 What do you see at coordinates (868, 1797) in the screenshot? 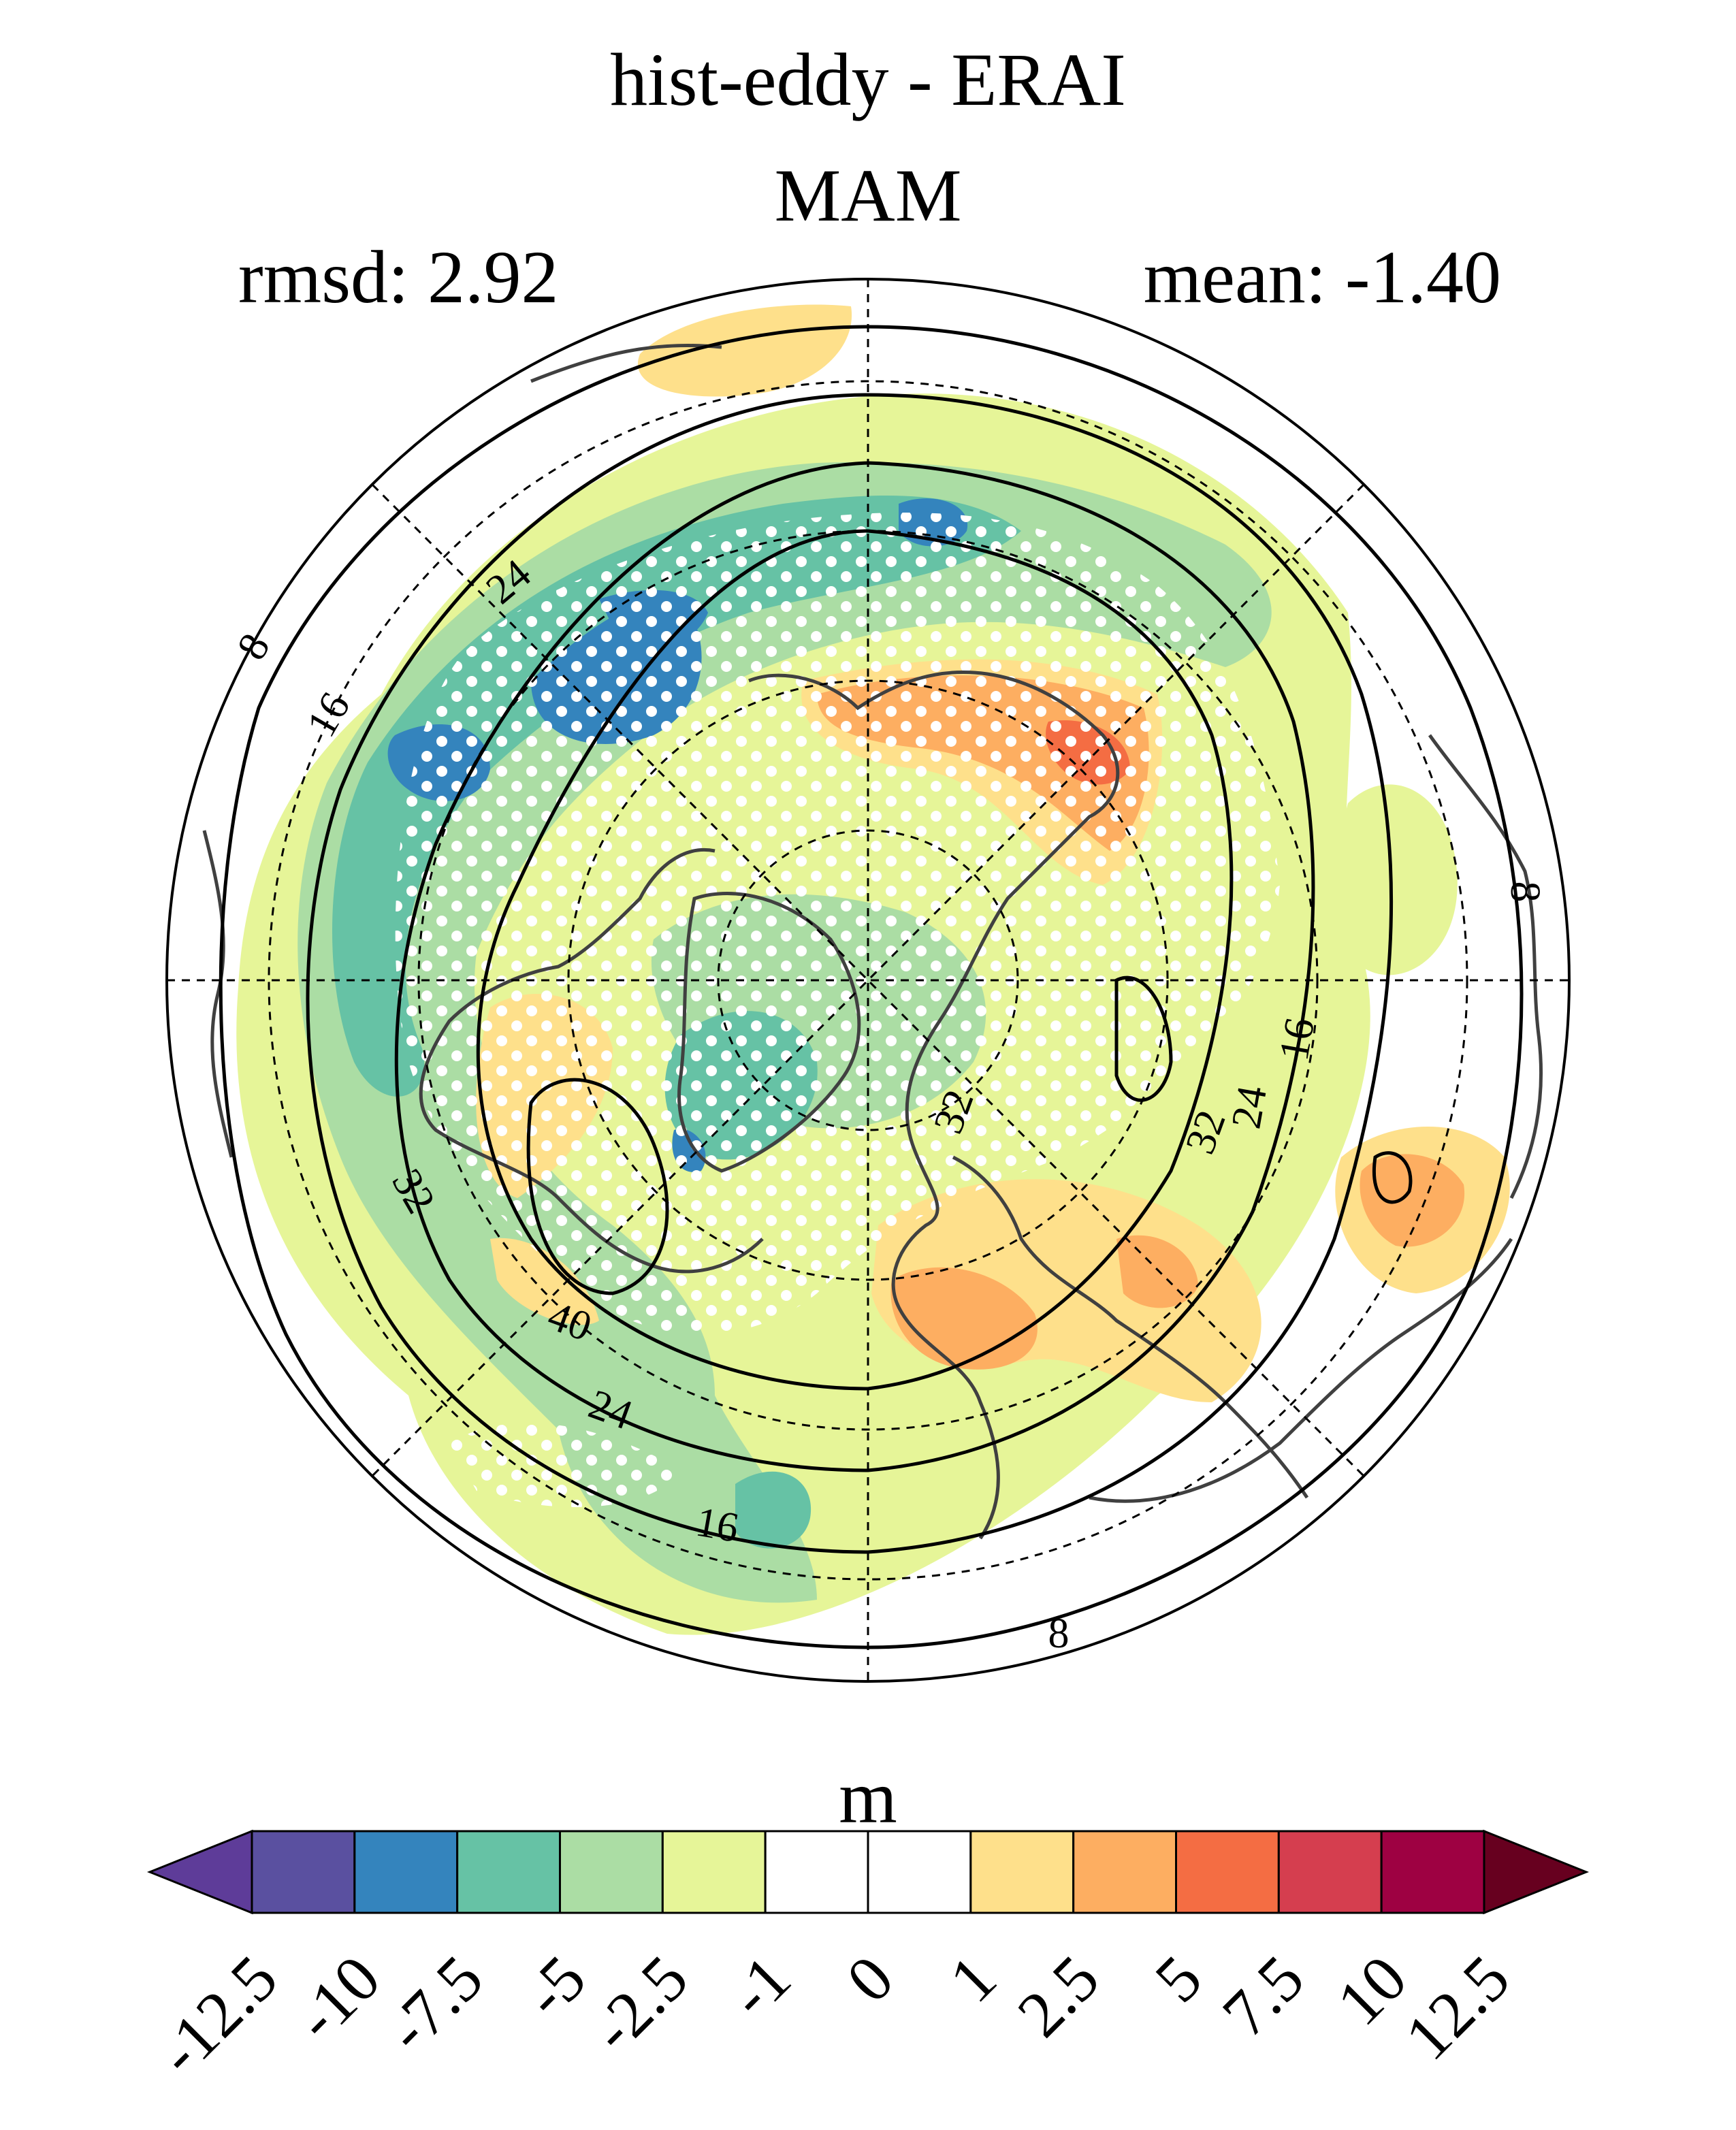
I see `colorbar-units-label: m` at bounding box center [868, 1797].